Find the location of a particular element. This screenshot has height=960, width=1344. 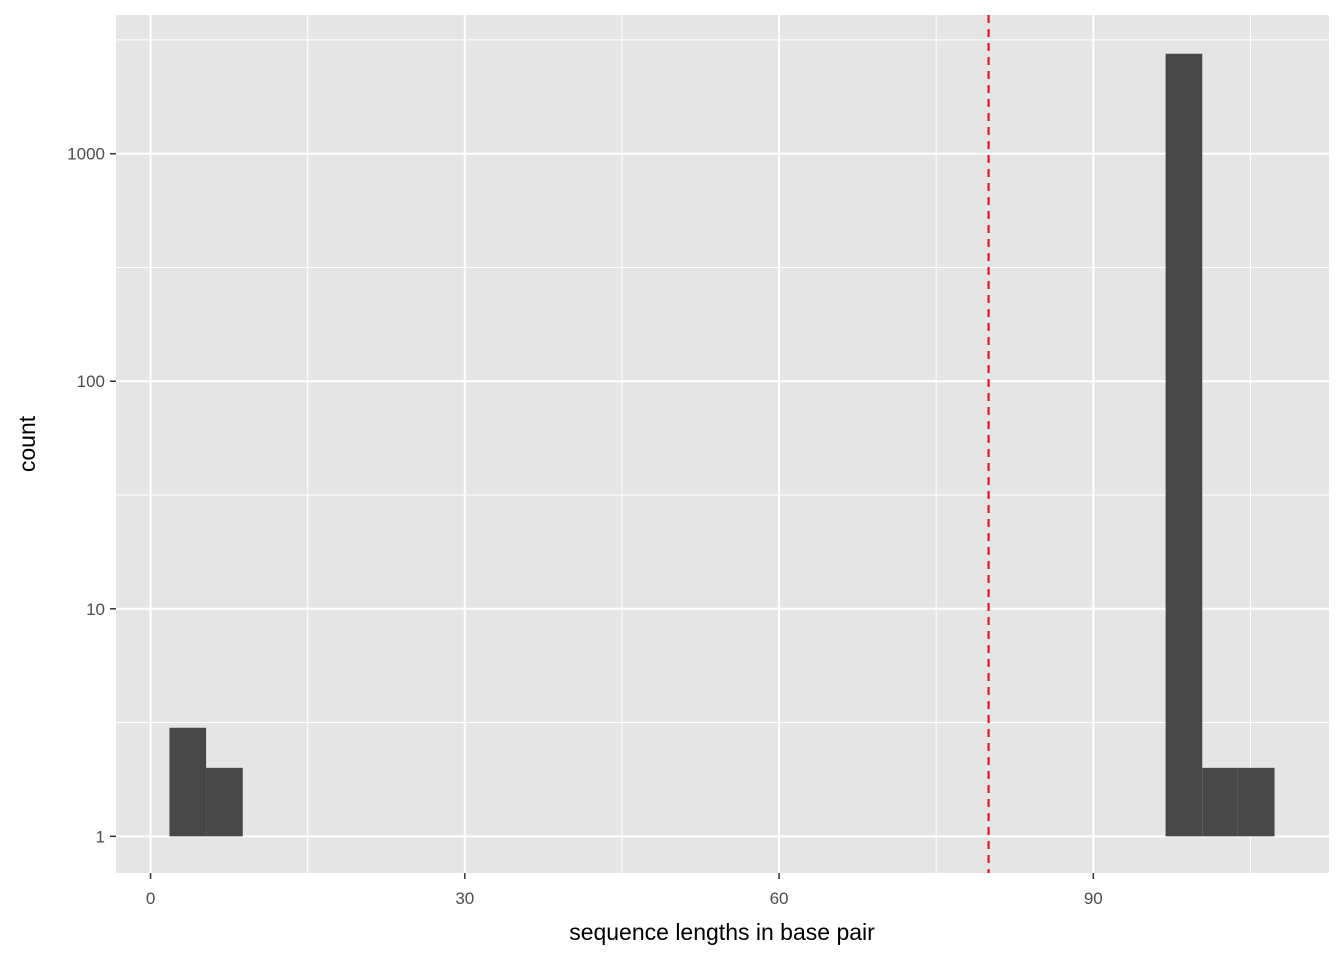

x-tick-label: 0 is located at coordinates (150, 898).